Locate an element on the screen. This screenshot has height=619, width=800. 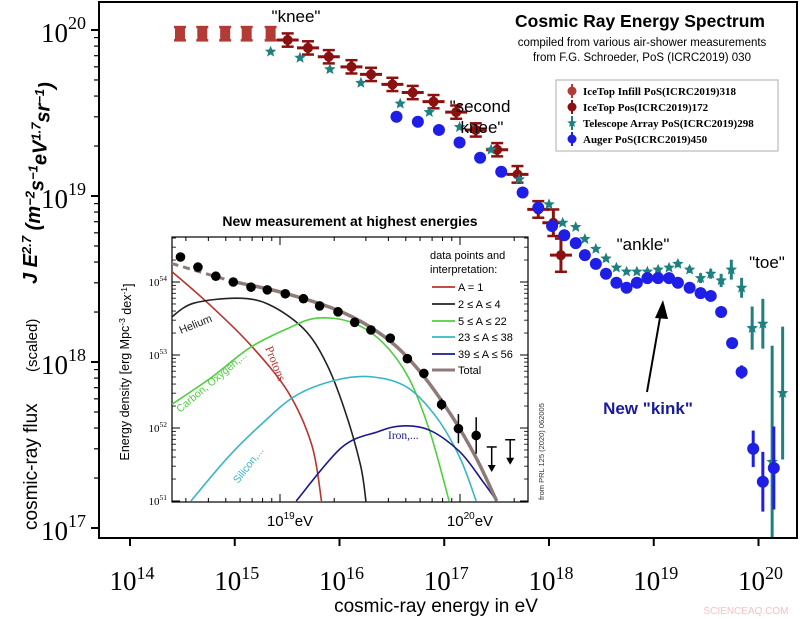
legend-label-auger: Auger PoS(ICRC2019)450 is located at coordinates (645, 140).